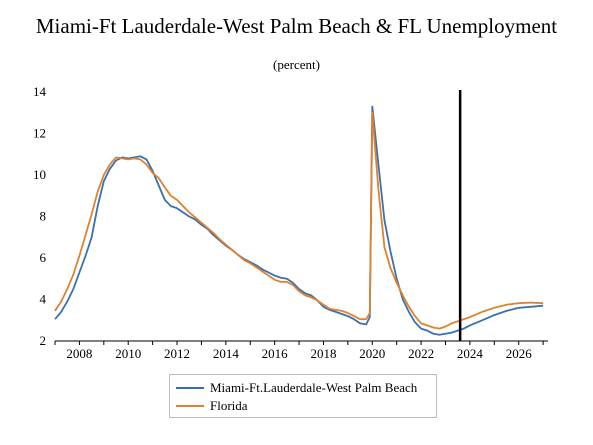 The width and height of the screenshot is (593, 445). I want to click on legend-swatch-florida, so click(190, 406).